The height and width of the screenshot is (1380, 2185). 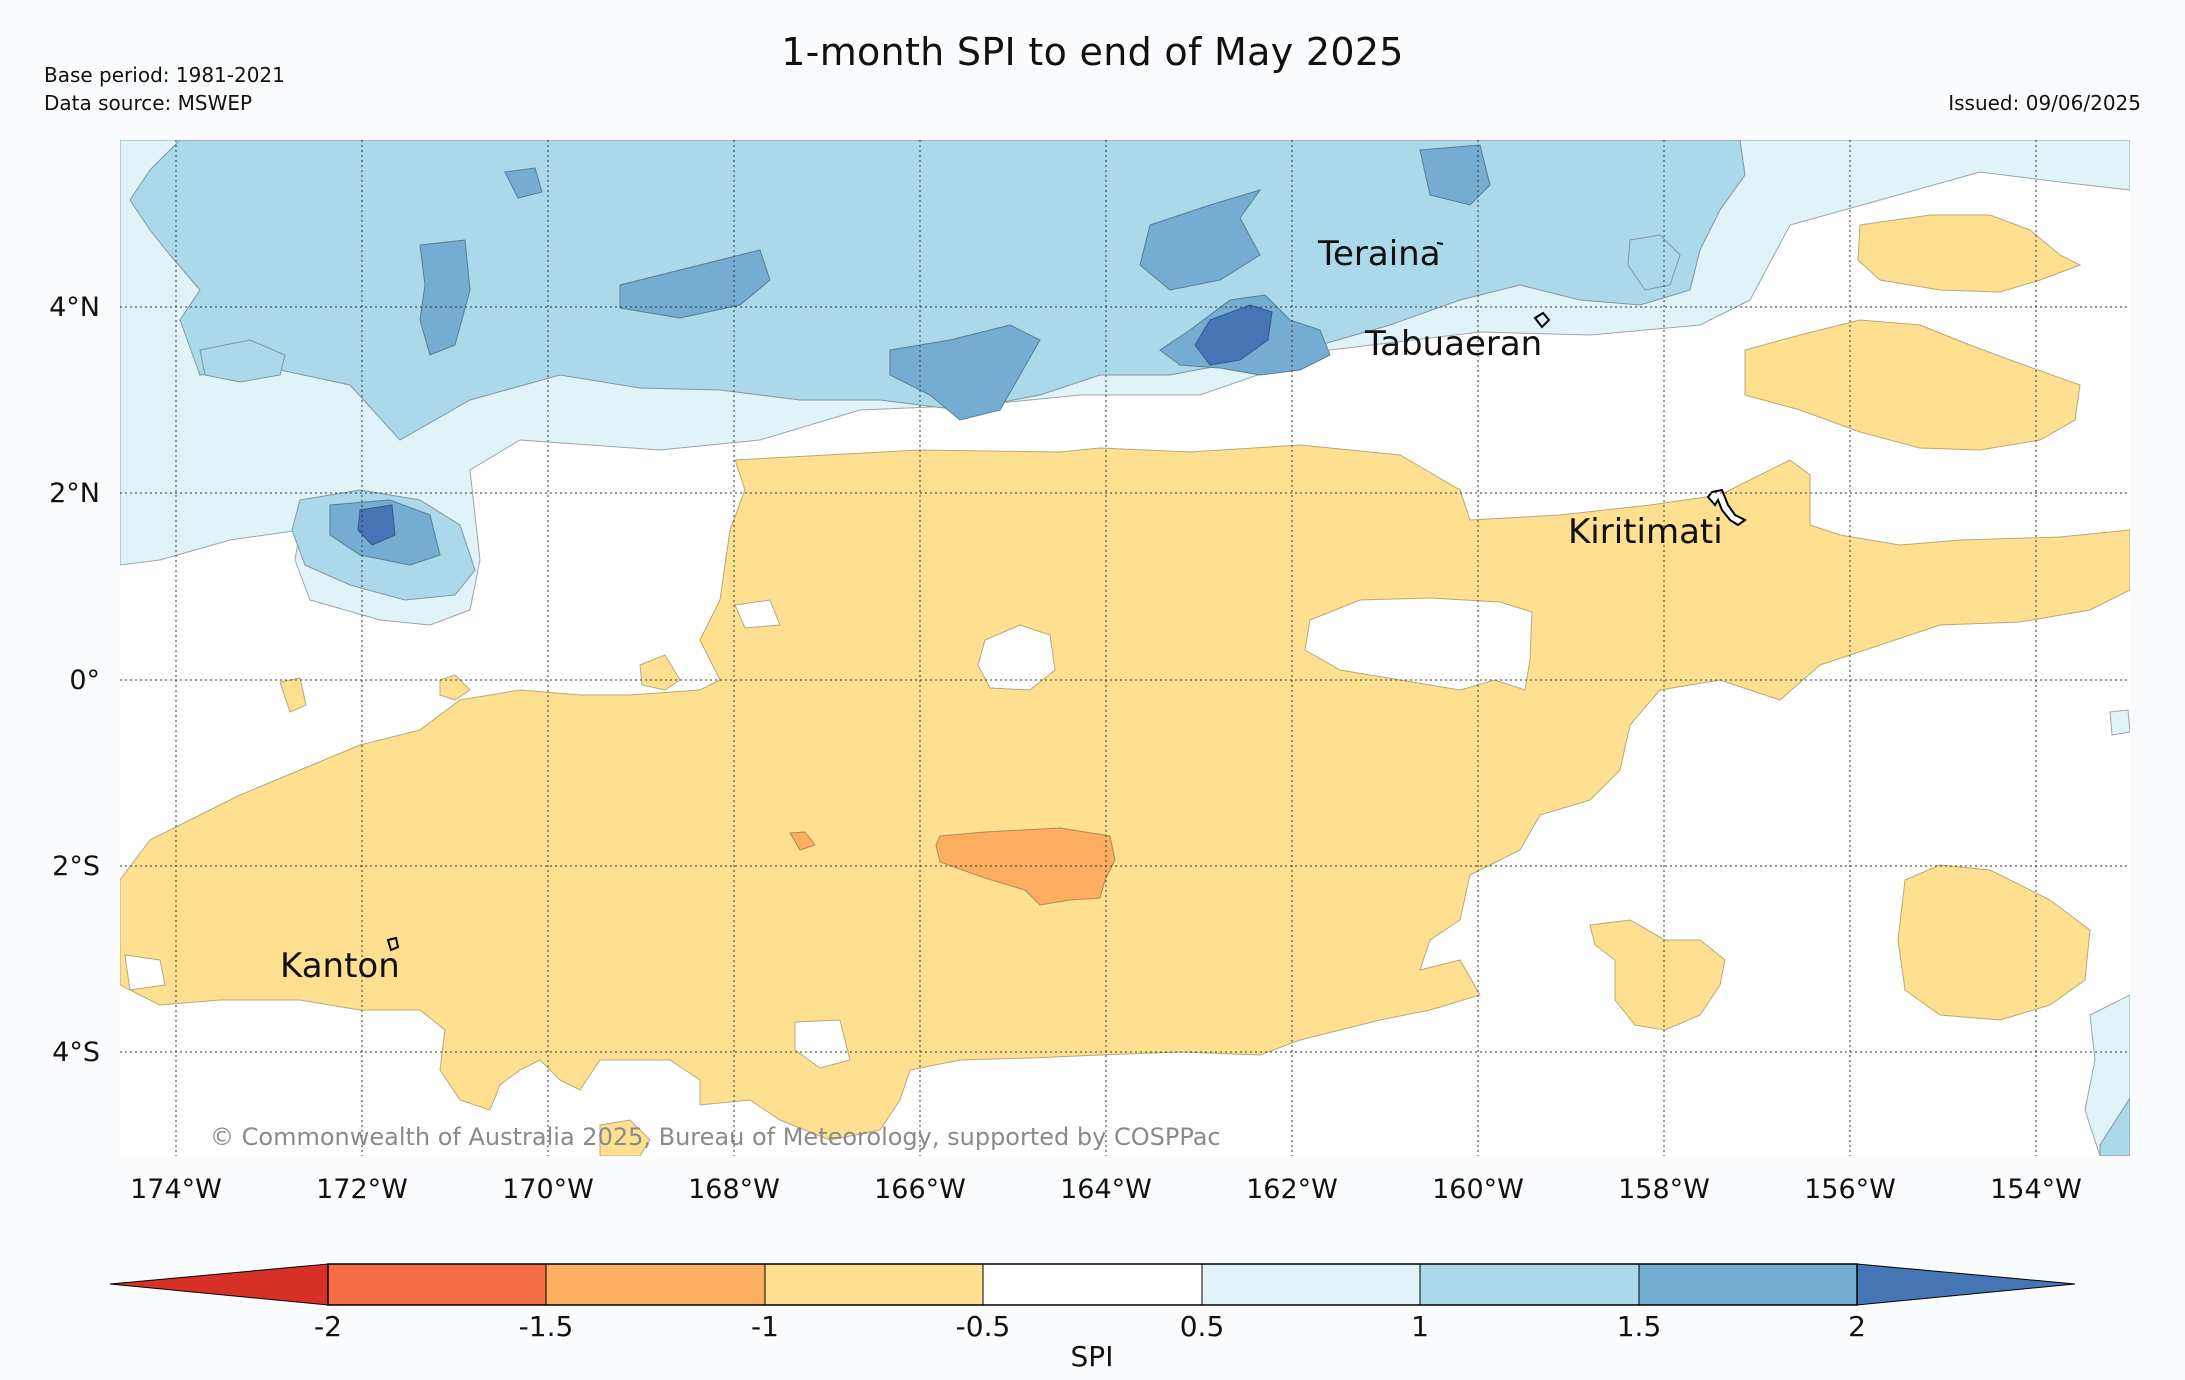 What do you see at coordinates (920, 1189) in the screenshot?
I see `longitude-label: 166°W` at bounding box center [920, 1189].